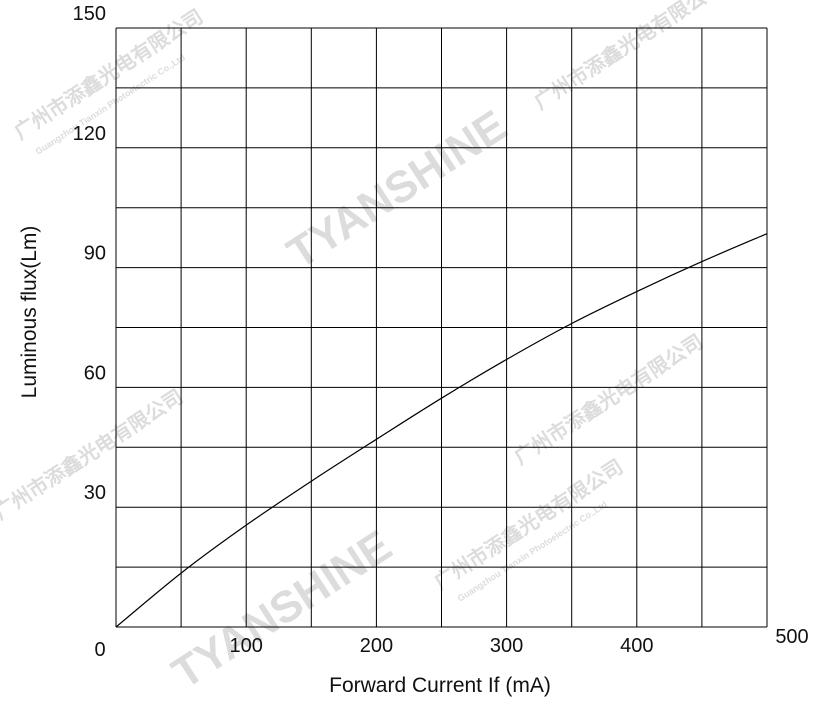 The width and height of the screenshot is (818, 704). What do you see at coordinates (95, 493) in the screenshot?
I see `y-tick-label: 30` at bounding box center [95, 493].